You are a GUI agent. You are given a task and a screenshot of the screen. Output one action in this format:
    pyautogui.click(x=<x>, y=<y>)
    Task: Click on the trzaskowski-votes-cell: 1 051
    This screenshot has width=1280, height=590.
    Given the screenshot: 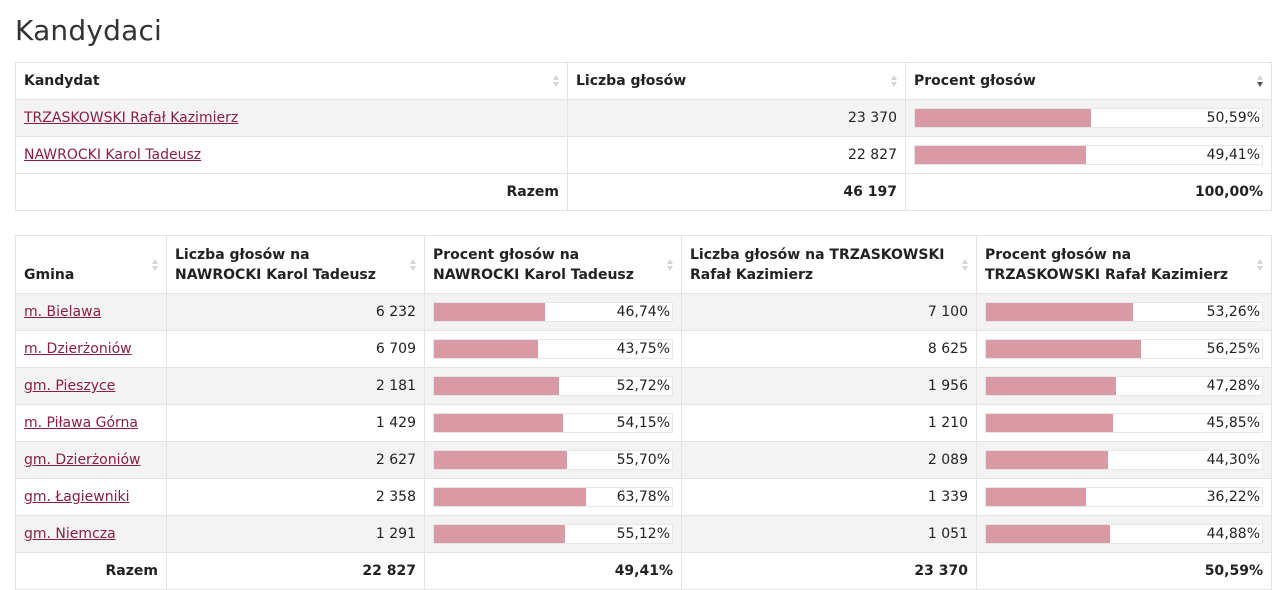 What is the action you would take?
    pyautogui.click(x=829, y=534)
    